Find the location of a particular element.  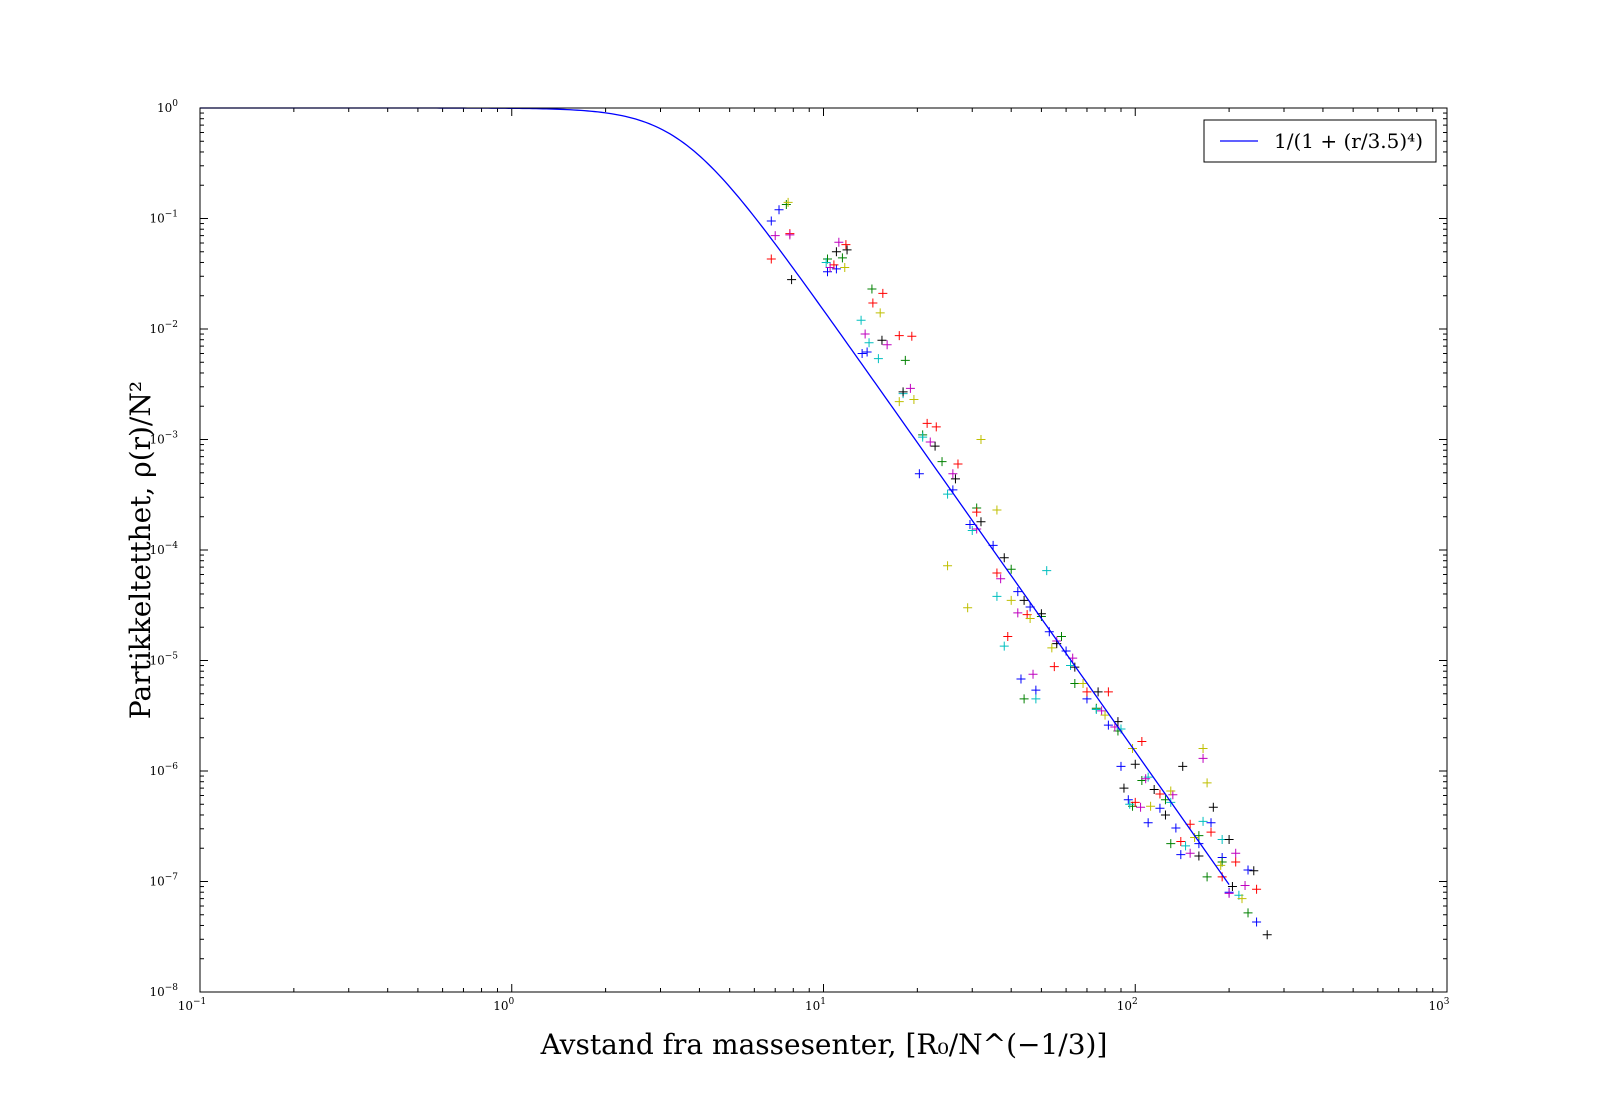

x-tick-label: 10³ is located at coordinates (1438, 1005).